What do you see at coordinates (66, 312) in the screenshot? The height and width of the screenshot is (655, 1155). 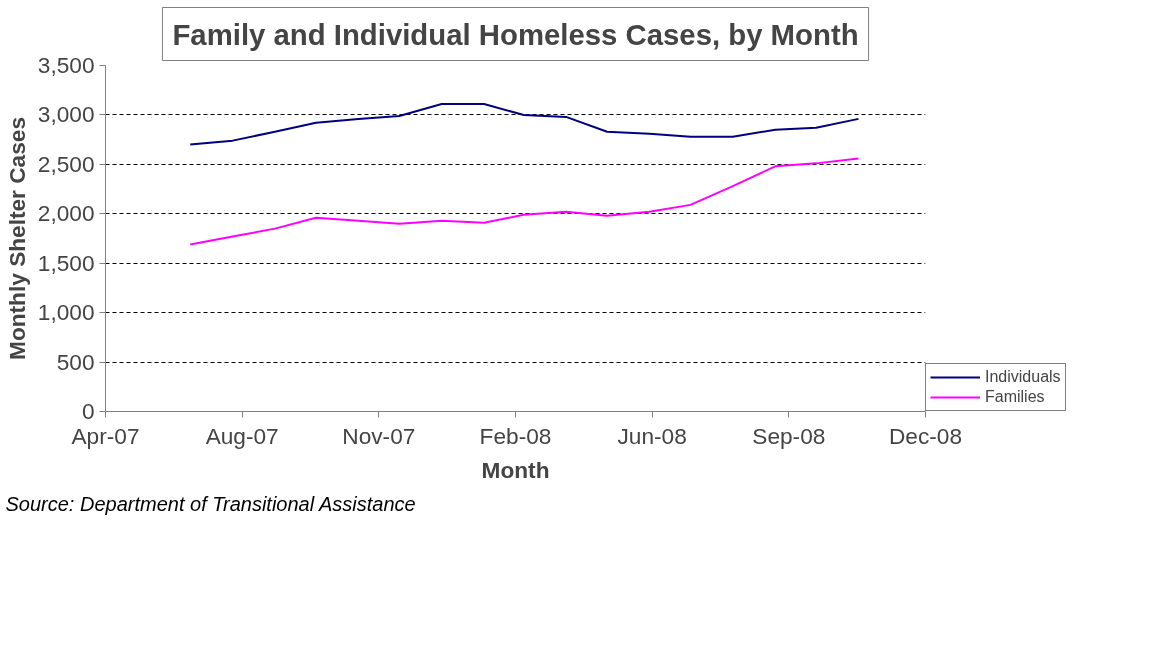 I see `y-tick-label: 1,000` at bounding box center [66, 312].